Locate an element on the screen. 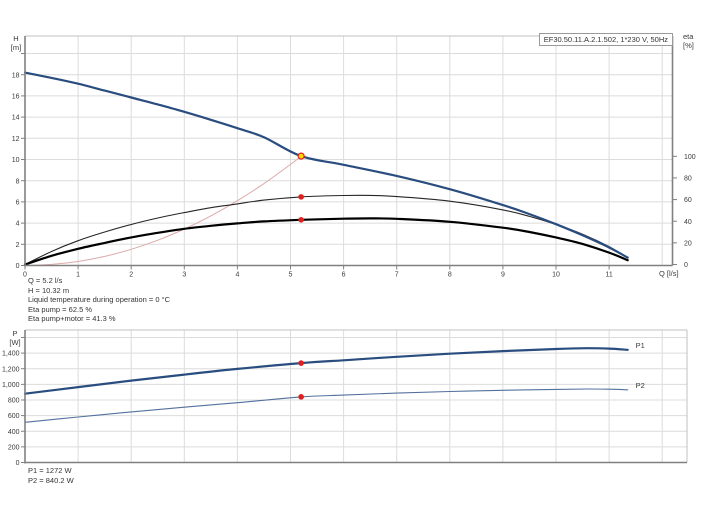 This screenshot has width=704, height=528. x-tick-label: 3 is located at coordinates (184, 275).